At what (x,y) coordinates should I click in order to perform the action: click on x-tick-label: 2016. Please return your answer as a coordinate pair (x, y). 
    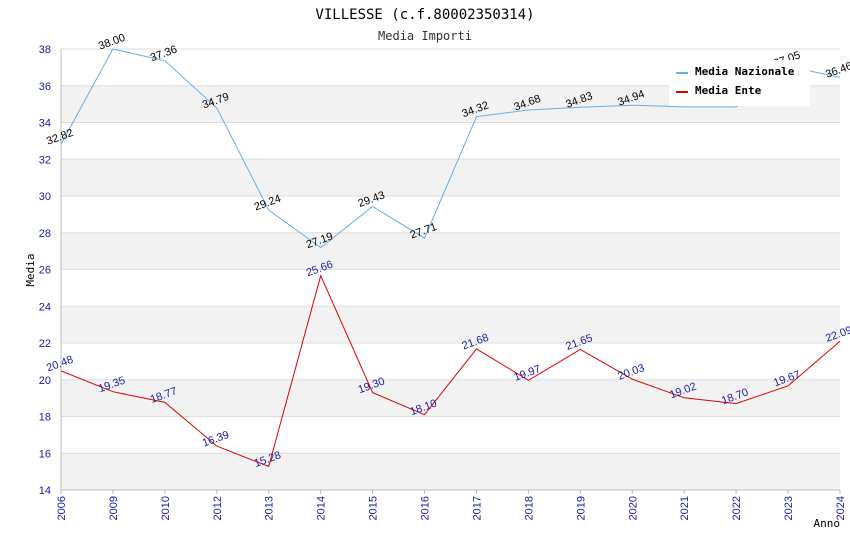
    Looking at the image, I should click on (426, 508).